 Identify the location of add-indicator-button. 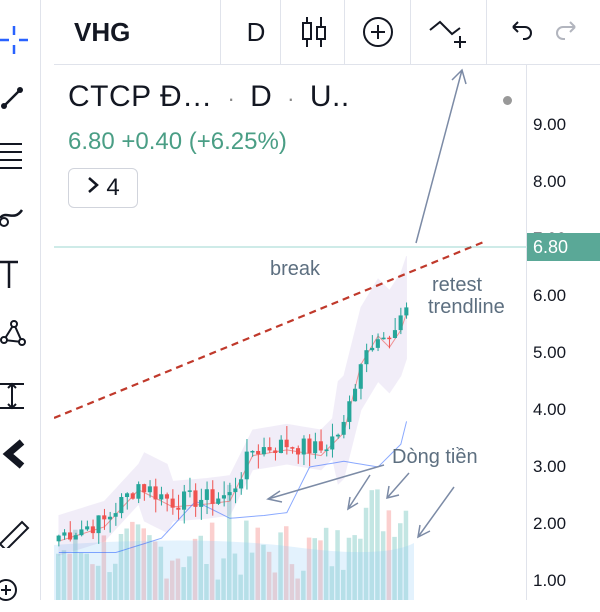
(378, 32).